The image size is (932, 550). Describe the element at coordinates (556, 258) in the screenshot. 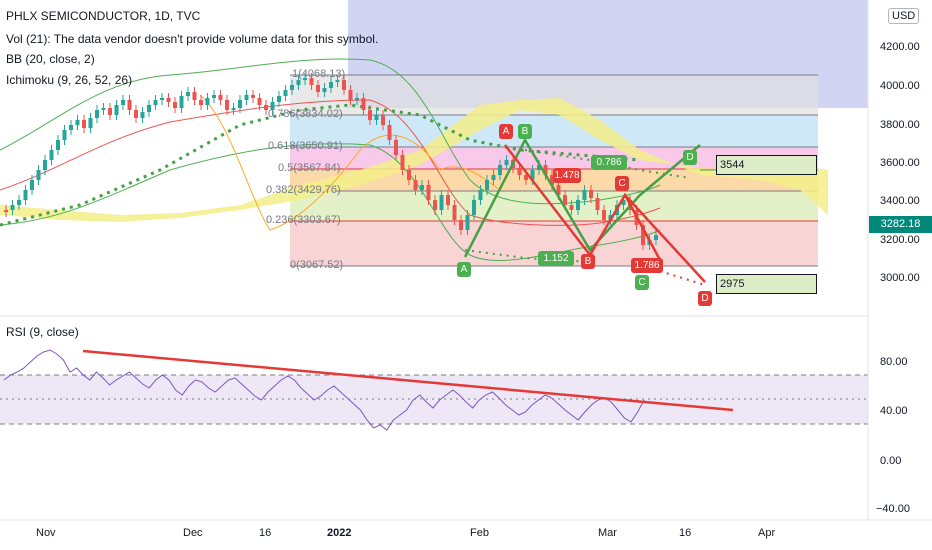

I see `ratio-label: 1.152` at that location.